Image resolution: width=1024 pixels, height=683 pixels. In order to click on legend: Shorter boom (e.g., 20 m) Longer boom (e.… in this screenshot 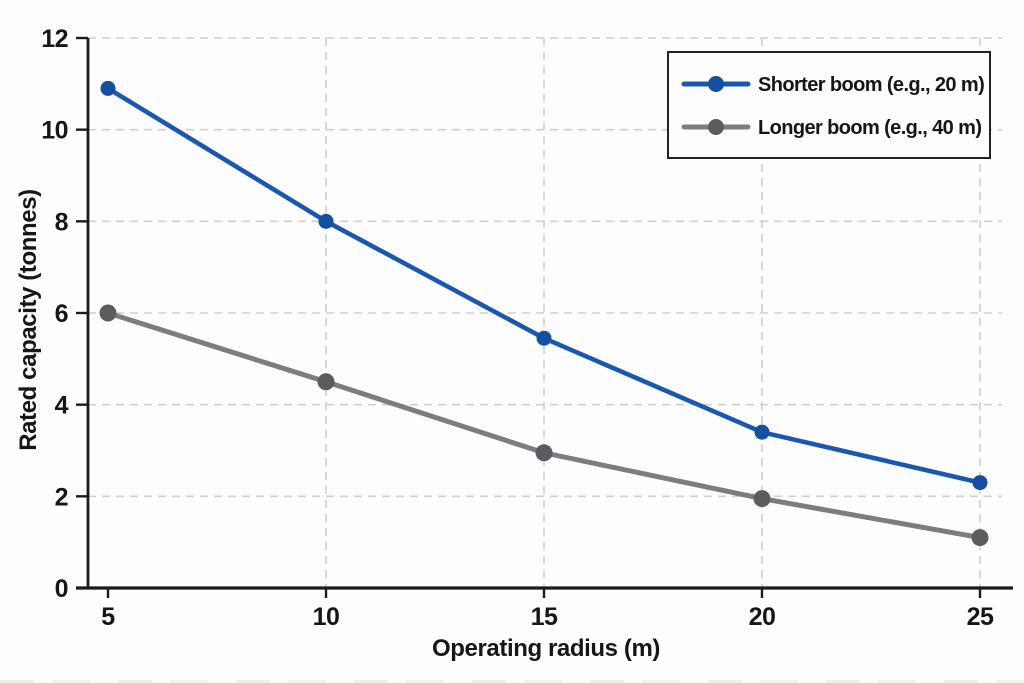, I will do `click(829, 105)`.